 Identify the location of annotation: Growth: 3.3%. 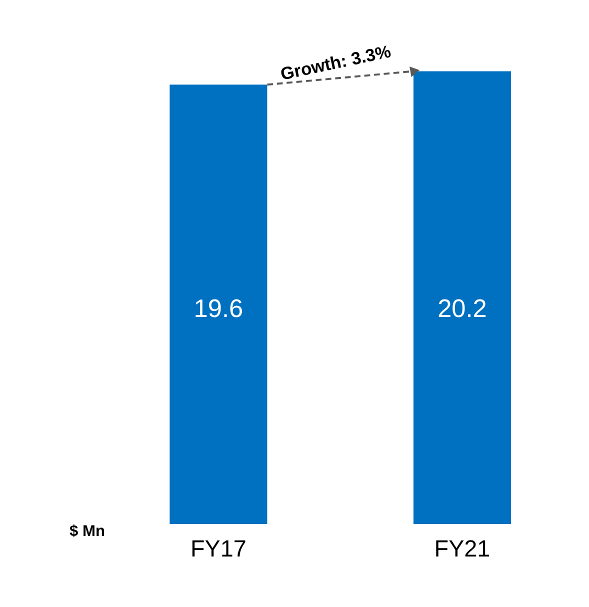
(335, 62).